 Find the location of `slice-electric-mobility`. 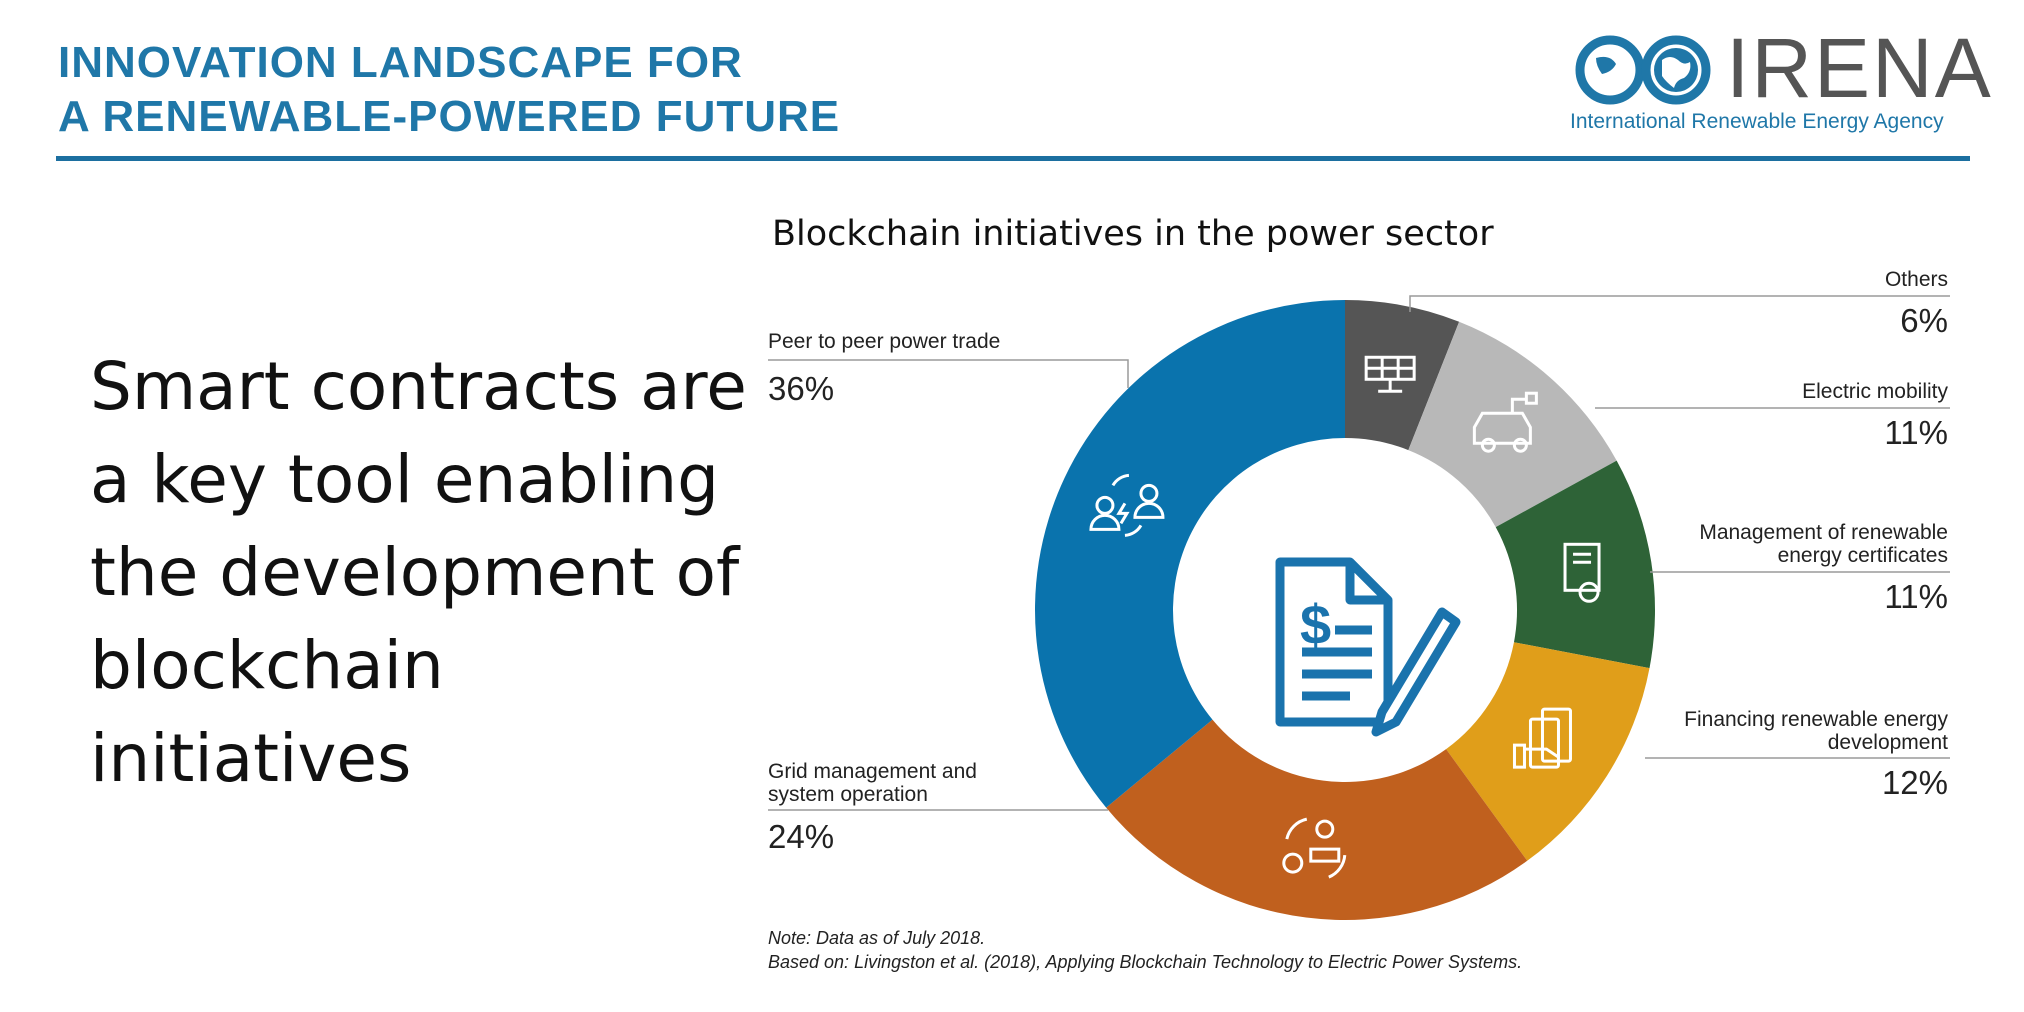

slice-electric-mobility is located at coordinates (1512, 424).